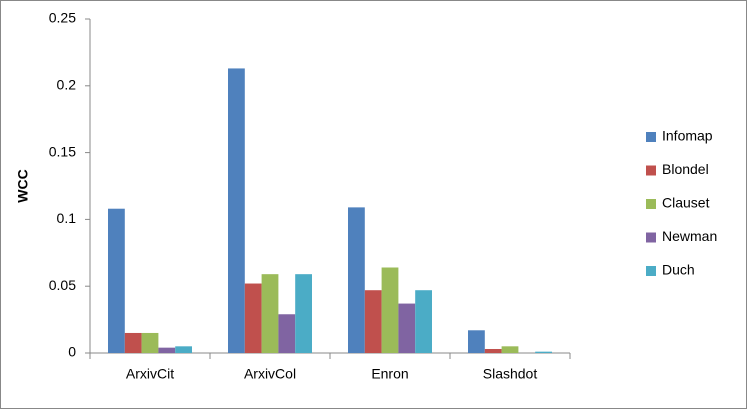 The height and width of the screenshot is (409, 747). Describe the element at coordinates (687, 136) in the screenshot. I see `legend-label: Infomap` at that location.